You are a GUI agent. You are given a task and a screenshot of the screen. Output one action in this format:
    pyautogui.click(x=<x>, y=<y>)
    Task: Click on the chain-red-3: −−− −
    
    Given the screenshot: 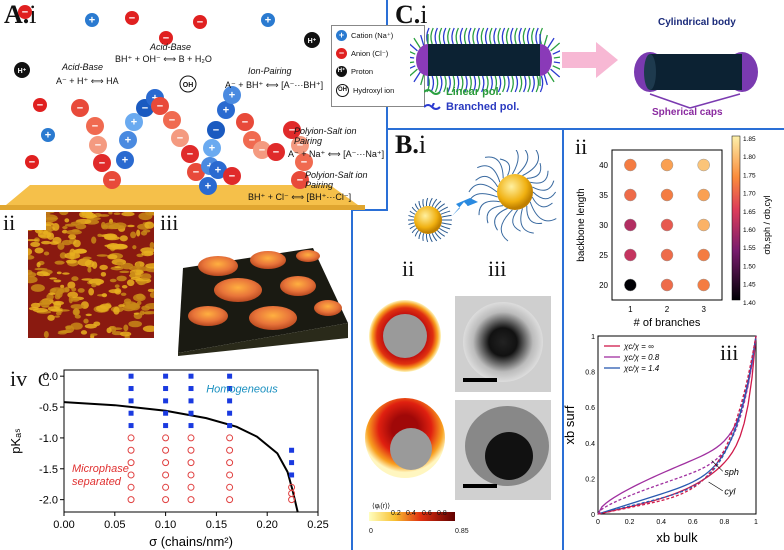 What is the action you would take?
    pyautogui.click(x=260, y=137)
    